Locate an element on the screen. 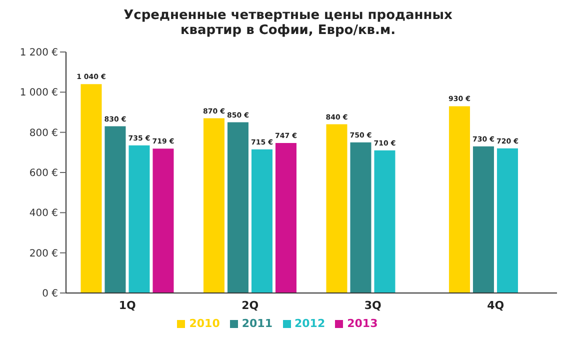 The image size is (575, 352). legend-label: 2013 is located at coordinates (362, 323).